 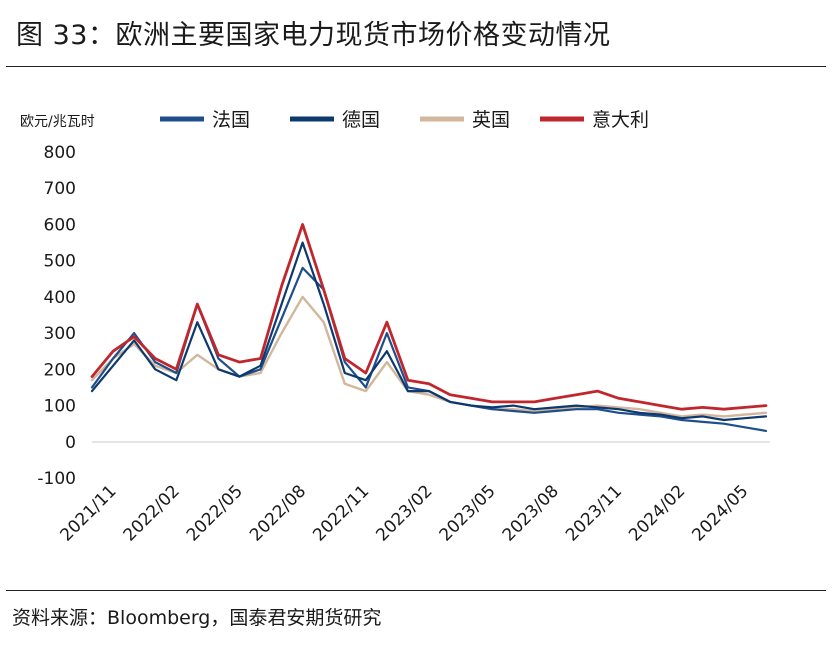 What do you see at coordinates (56, 479) in the screenshot?
I see `y-tick-label: -100` at bounding box center [56, 479].